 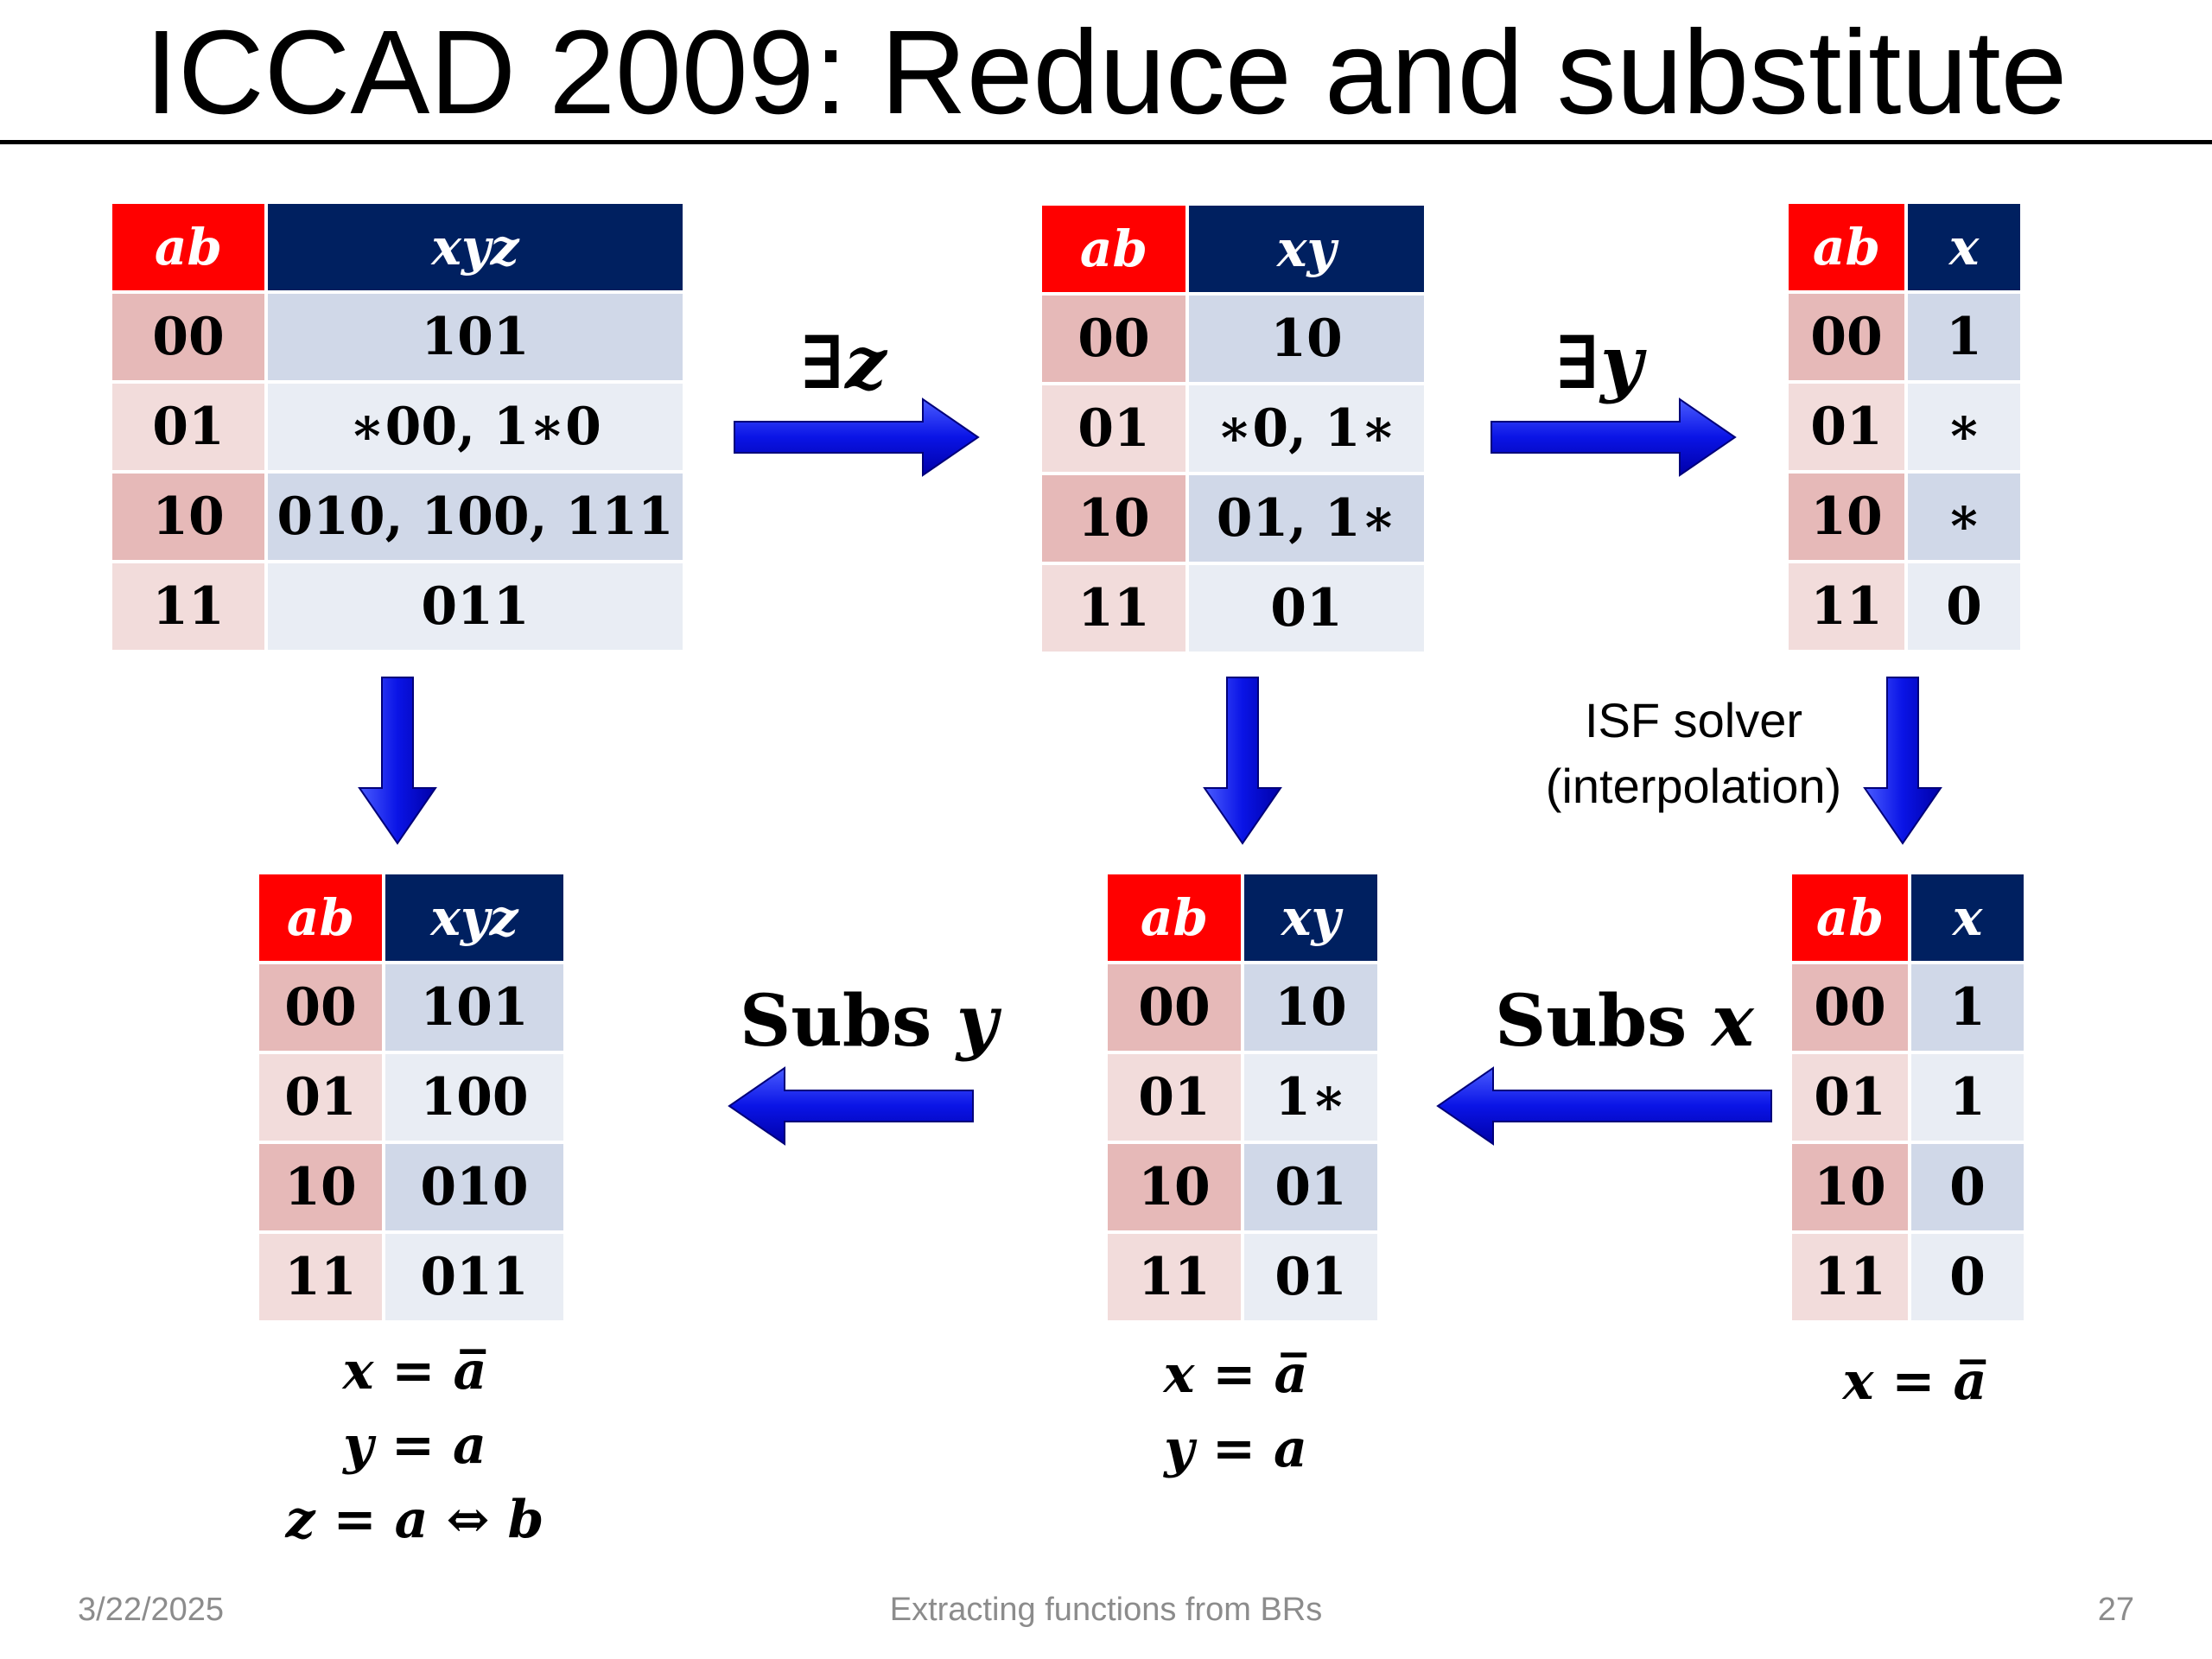 What do you see at coordinates (1693, 720) in the screenshot?
I see `isf-note-line1: ISF solver` at bounding box center [1693, 720].